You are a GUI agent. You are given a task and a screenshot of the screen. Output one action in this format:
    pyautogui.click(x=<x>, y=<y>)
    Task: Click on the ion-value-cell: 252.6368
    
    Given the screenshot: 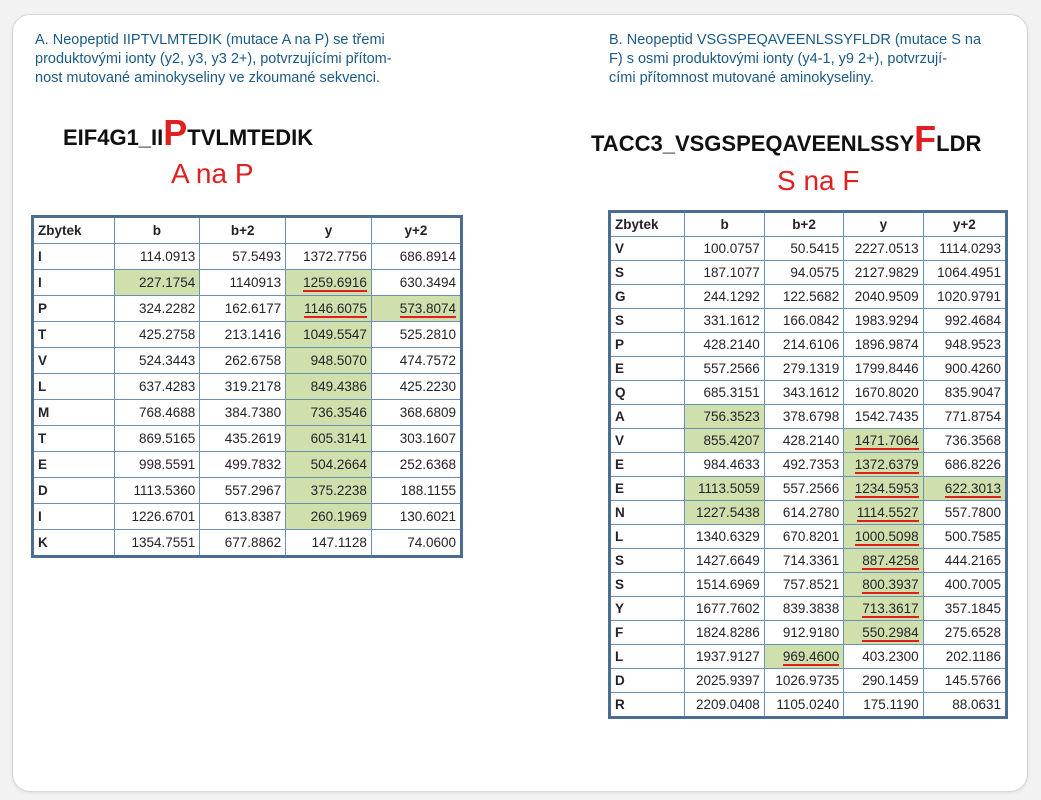 What is the action you would take?
    pyautogui.click(x=416, y=464)
    